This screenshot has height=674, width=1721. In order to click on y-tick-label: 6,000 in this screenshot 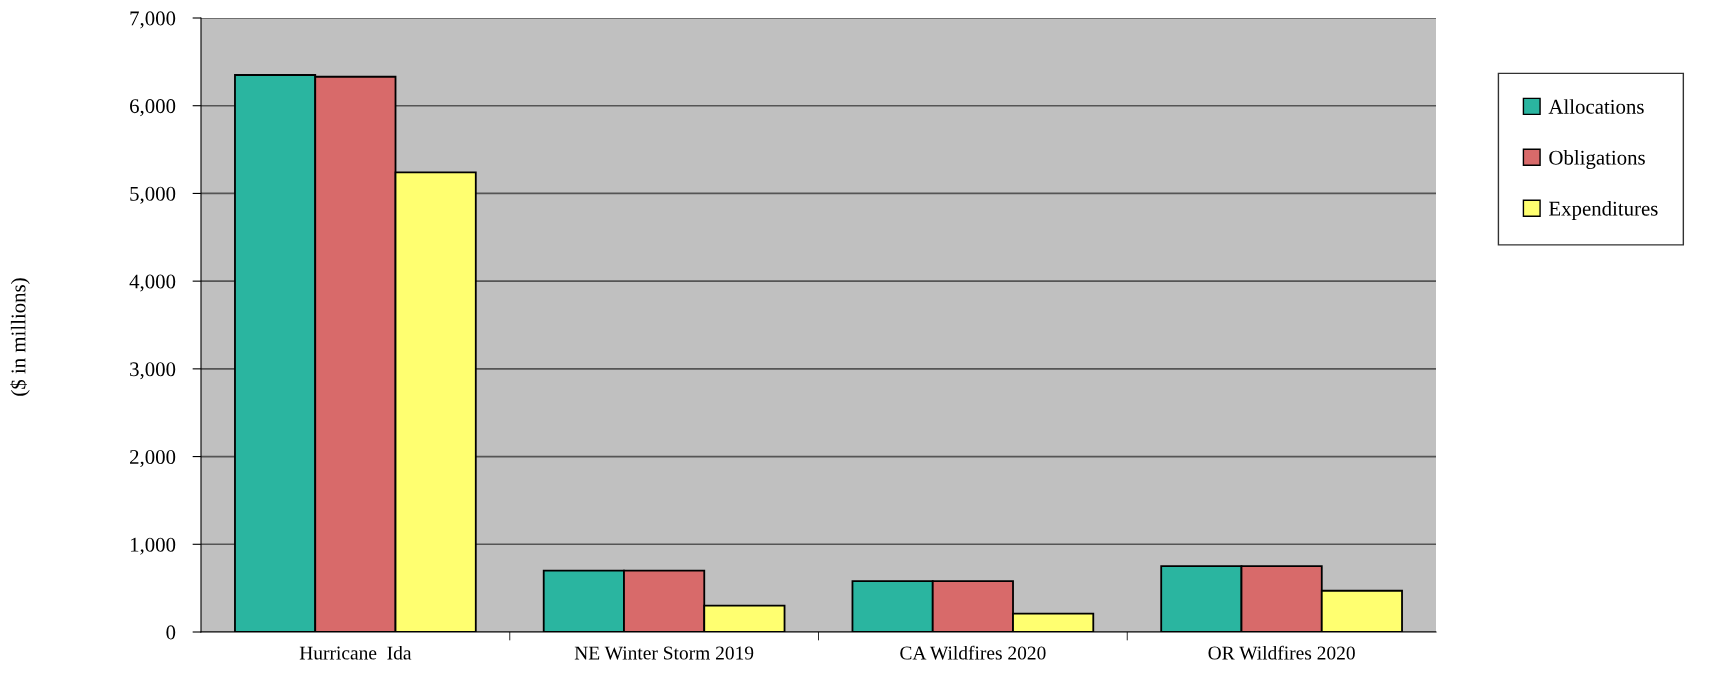, I will do `click(153, 108)`.